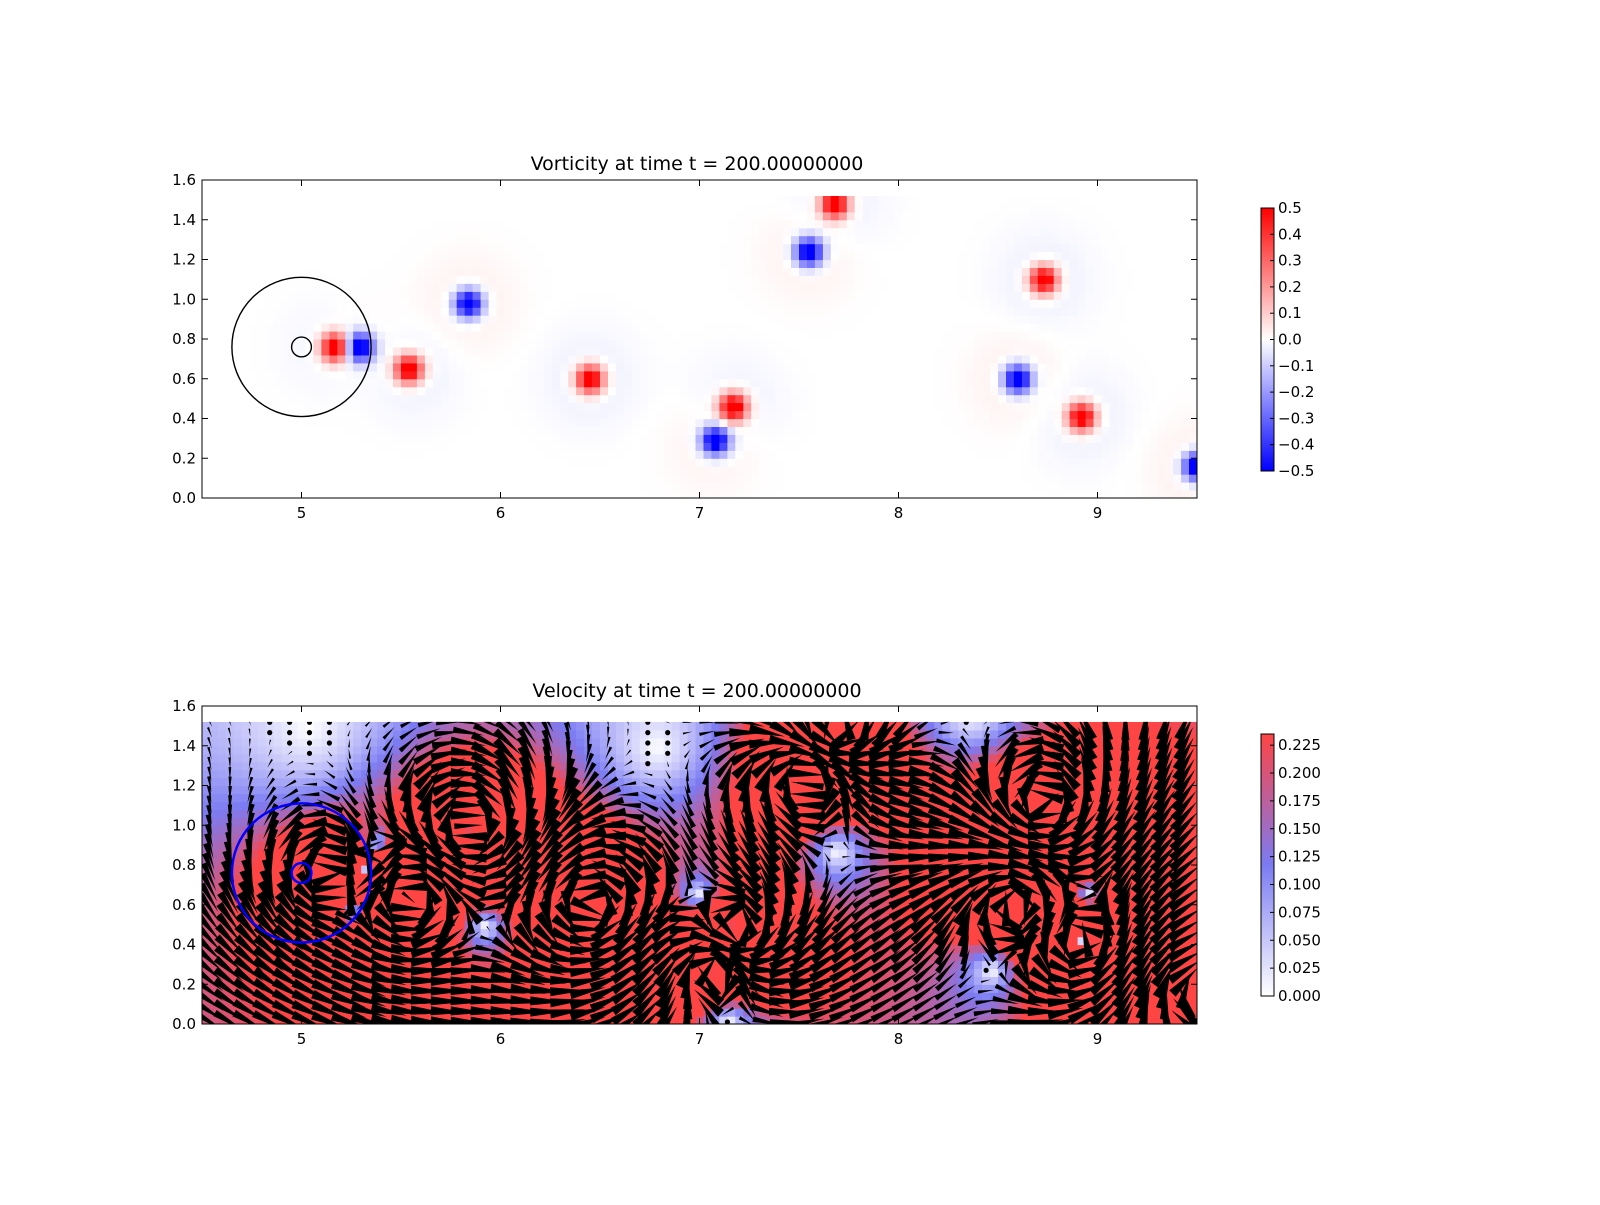 This screenshot has height=1205, width=1600. What do you see at coordinates (1290, 208) in the screenshot?
I see `colorbar-tick-label: 0.5` at bounding box center [1290, 208].